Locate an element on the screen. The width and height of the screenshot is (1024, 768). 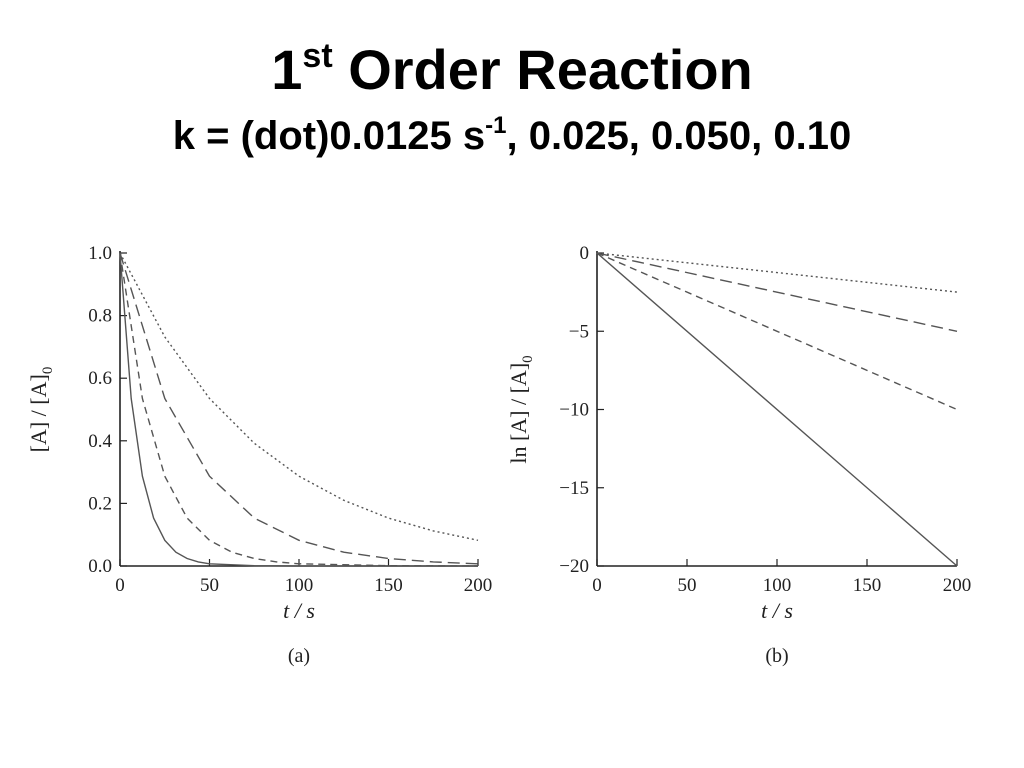
chart-a-y-tick-label: 0.2 is located at coordinates (100, 503).